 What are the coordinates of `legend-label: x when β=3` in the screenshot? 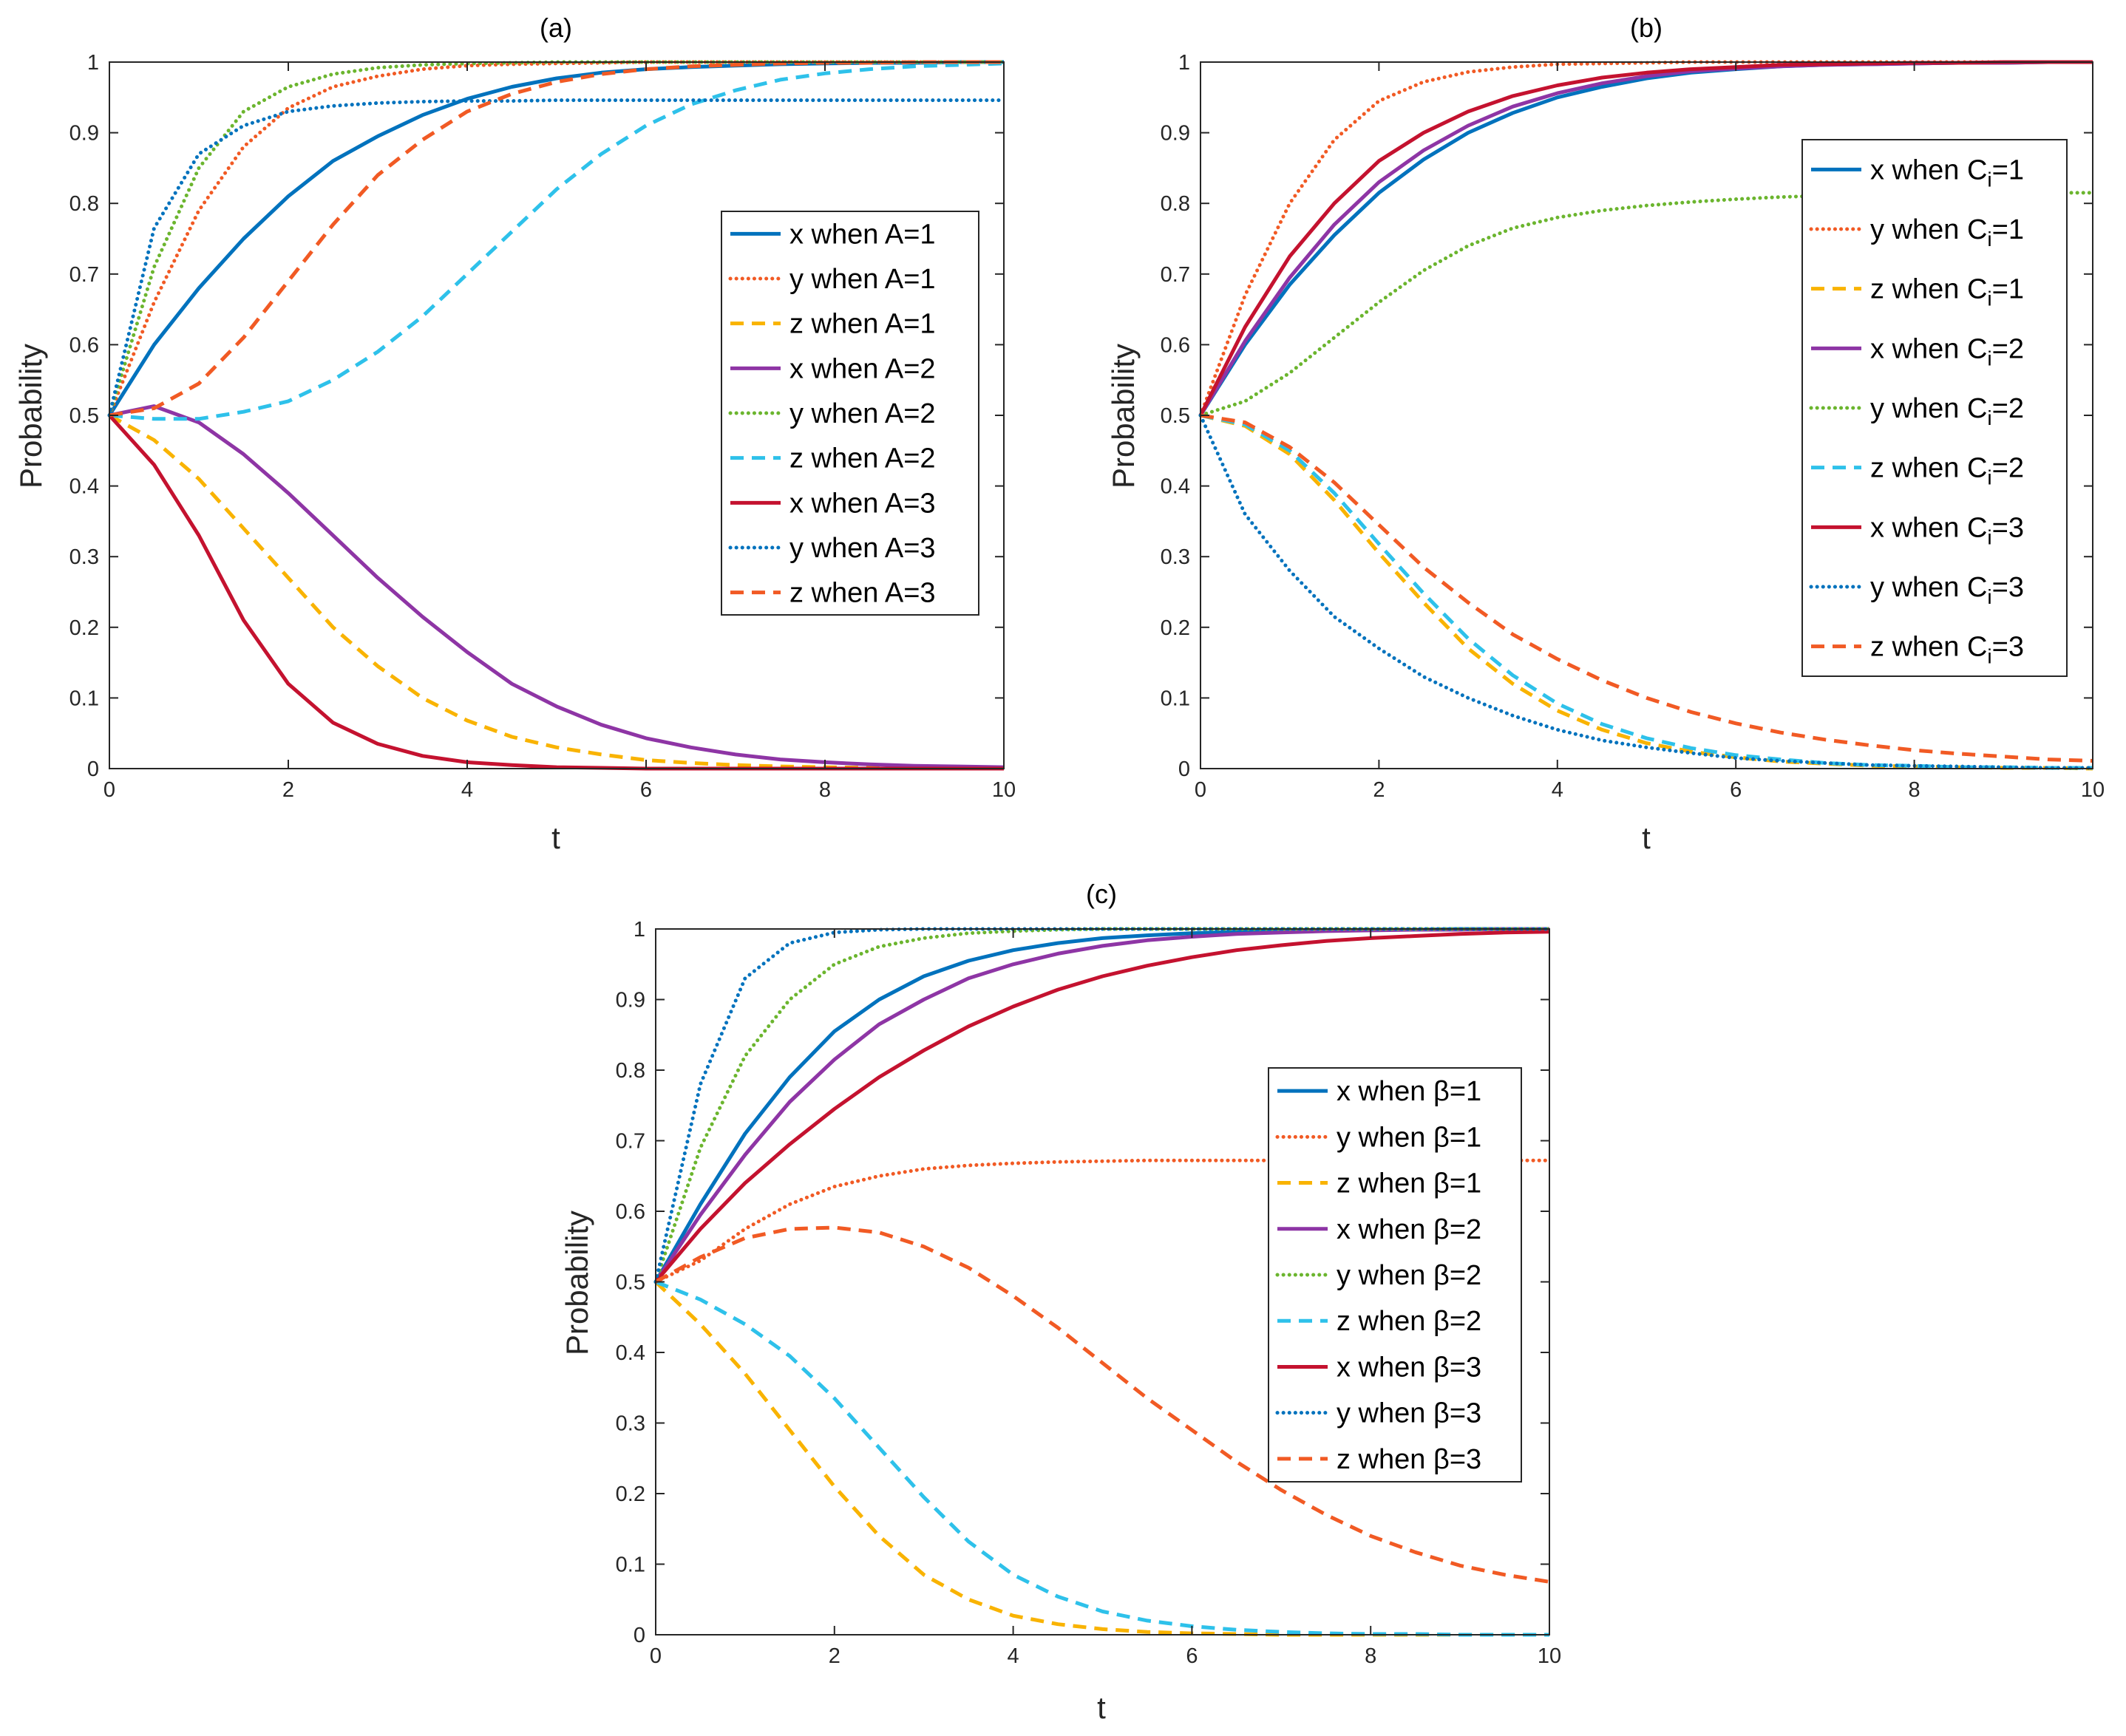 It's located at (1409, 1367).